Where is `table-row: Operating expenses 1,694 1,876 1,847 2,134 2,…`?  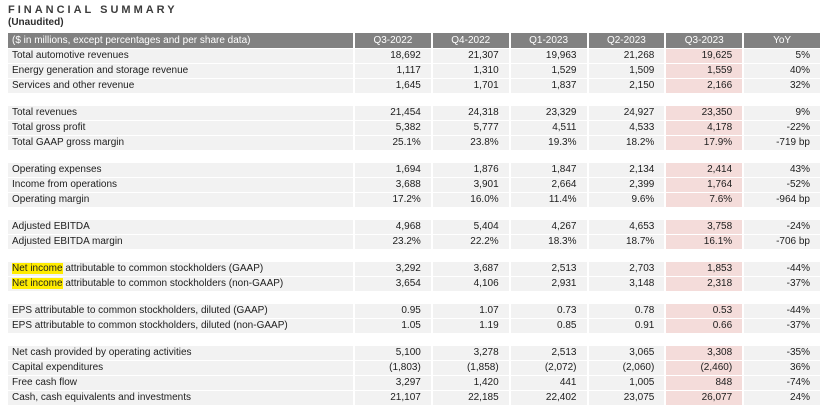 table-row: Operating expenses 1,694 1,876 1,847 2,134 2,… is located at coordinates (414, 170).